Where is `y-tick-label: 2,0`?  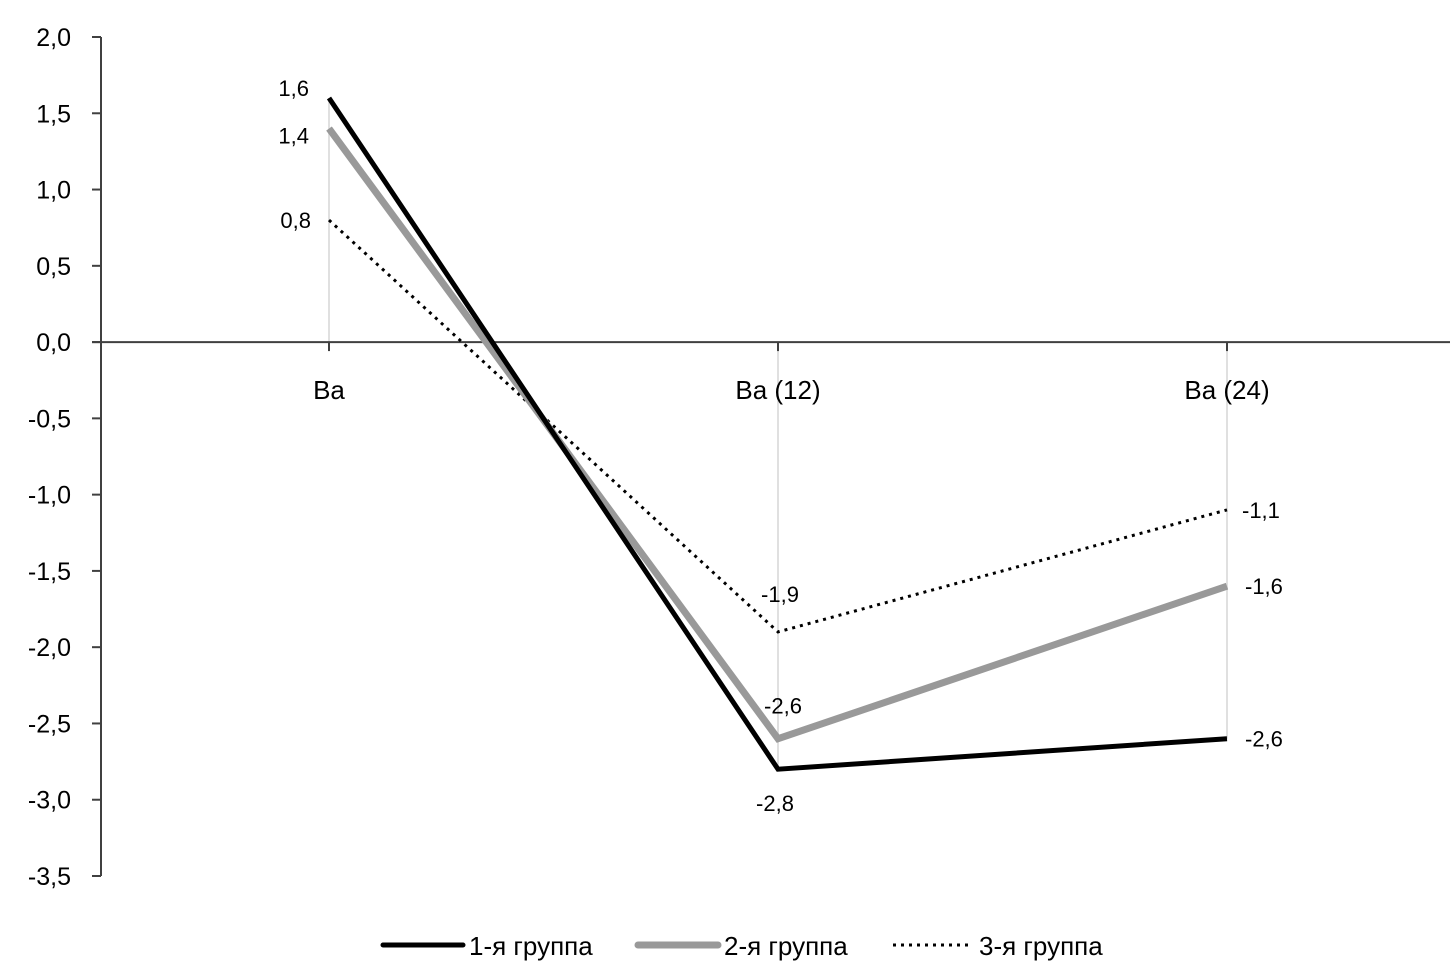
y-tick-label: 2,0 is located at coordinates (53, 38).